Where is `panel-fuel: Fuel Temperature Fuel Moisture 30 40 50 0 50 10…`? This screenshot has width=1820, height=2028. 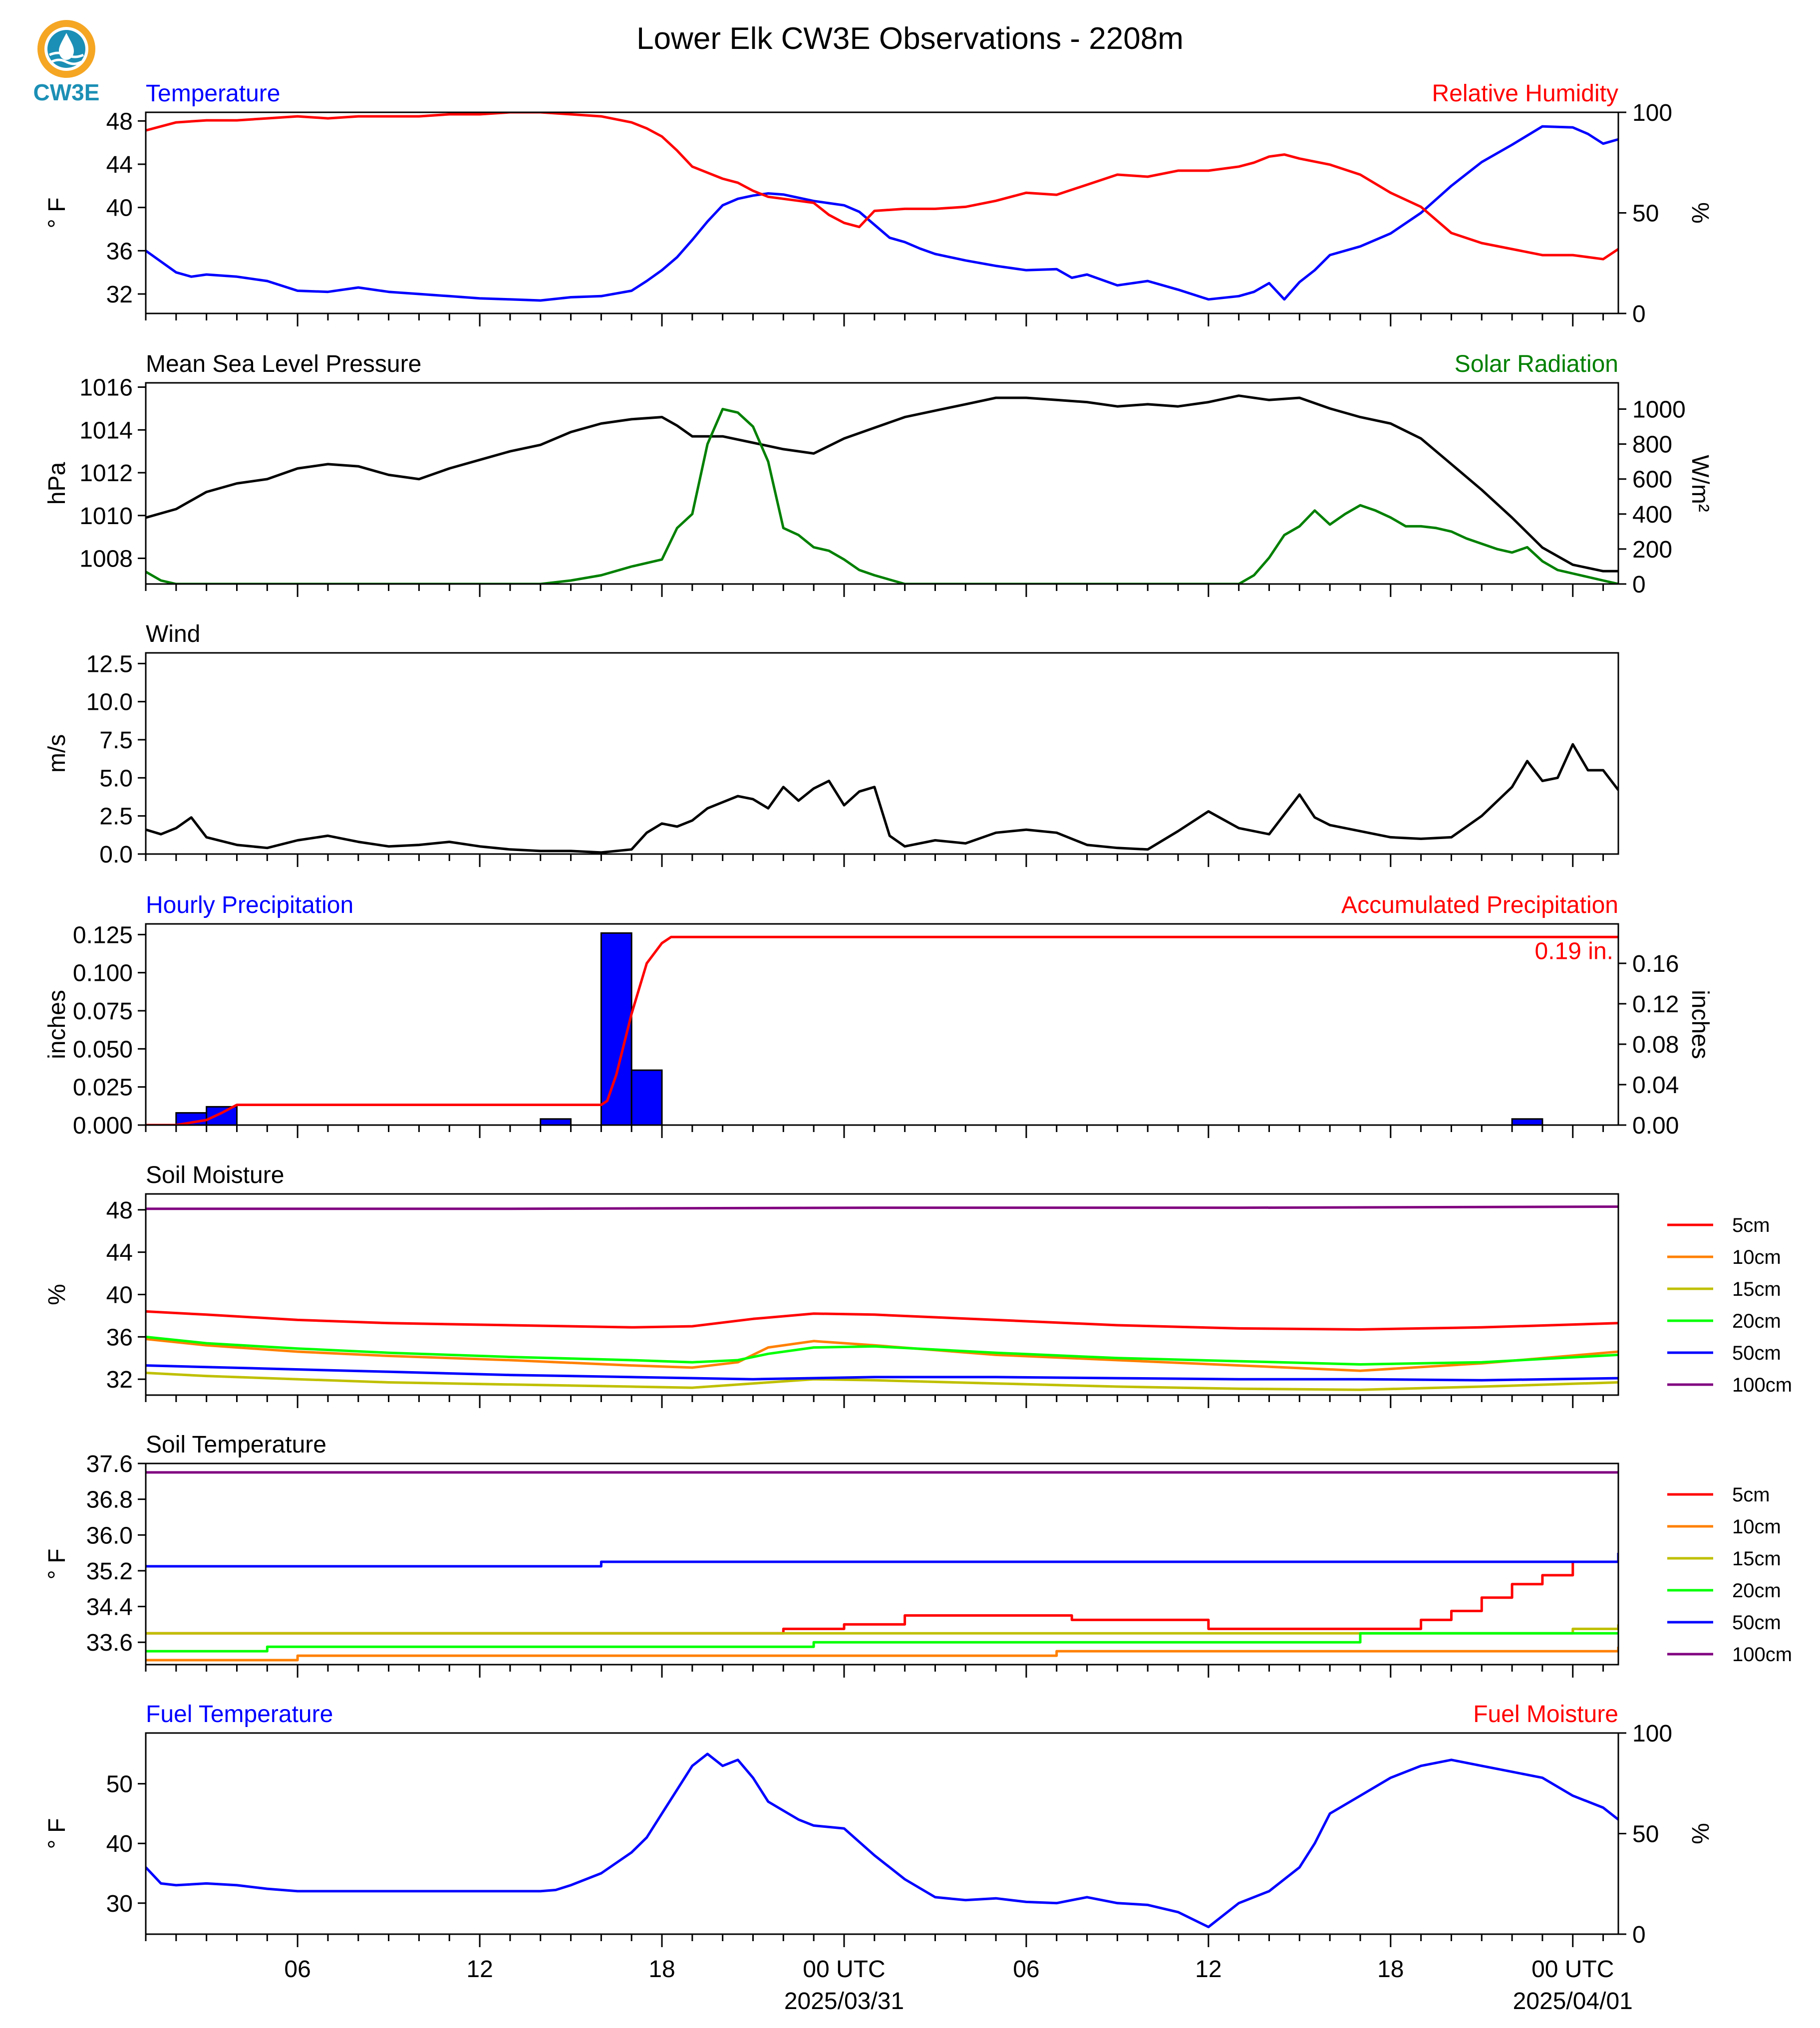
panel-fuel: Fuel Temperature Fuel Moisture 30 40 50 0 50 10… is located at coordinates (878, 1824).